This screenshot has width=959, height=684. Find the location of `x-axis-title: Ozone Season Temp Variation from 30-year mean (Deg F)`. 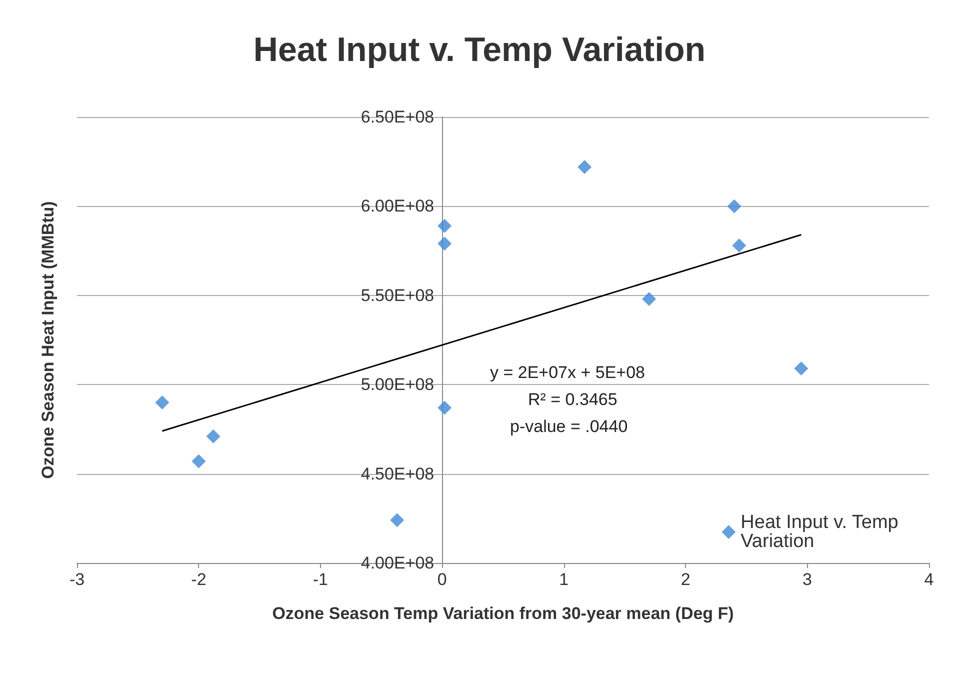

x-axis-title: Ozone Season Temp Variation from 30-year mean (Deg F) is located at coordinates (503, 613).